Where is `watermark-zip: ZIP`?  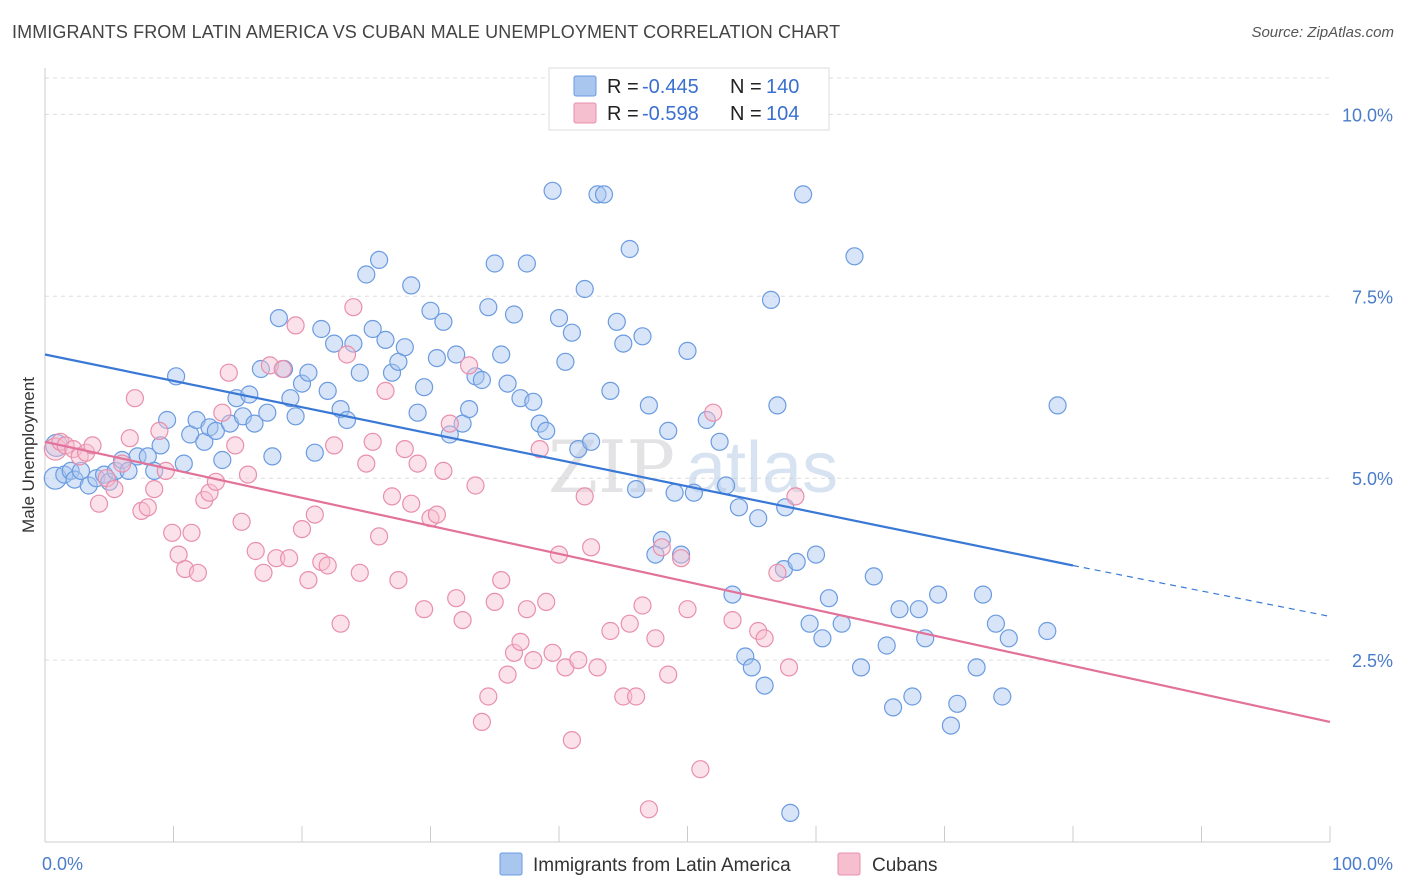
watermark-zip: ZIP is located at coordinates (611, 467).